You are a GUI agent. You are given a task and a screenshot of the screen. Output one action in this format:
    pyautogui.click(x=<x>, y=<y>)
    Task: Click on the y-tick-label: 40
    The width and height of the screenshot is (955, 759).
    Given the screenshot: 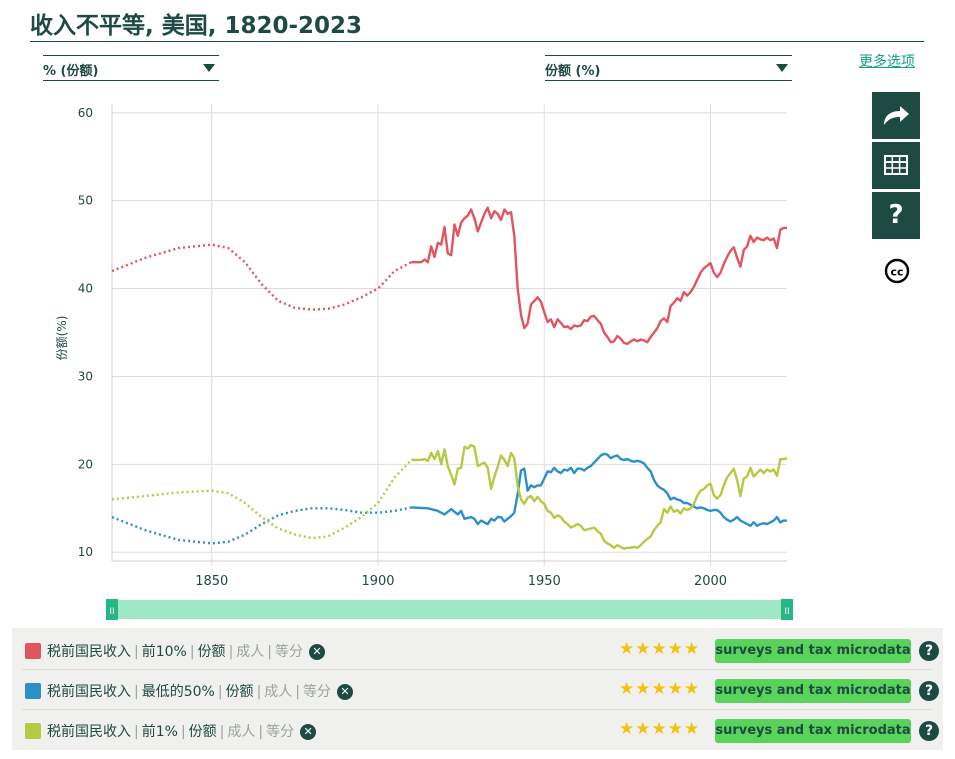 What is the action you would take?
    pyautogui.click(x=85, y=289)
    